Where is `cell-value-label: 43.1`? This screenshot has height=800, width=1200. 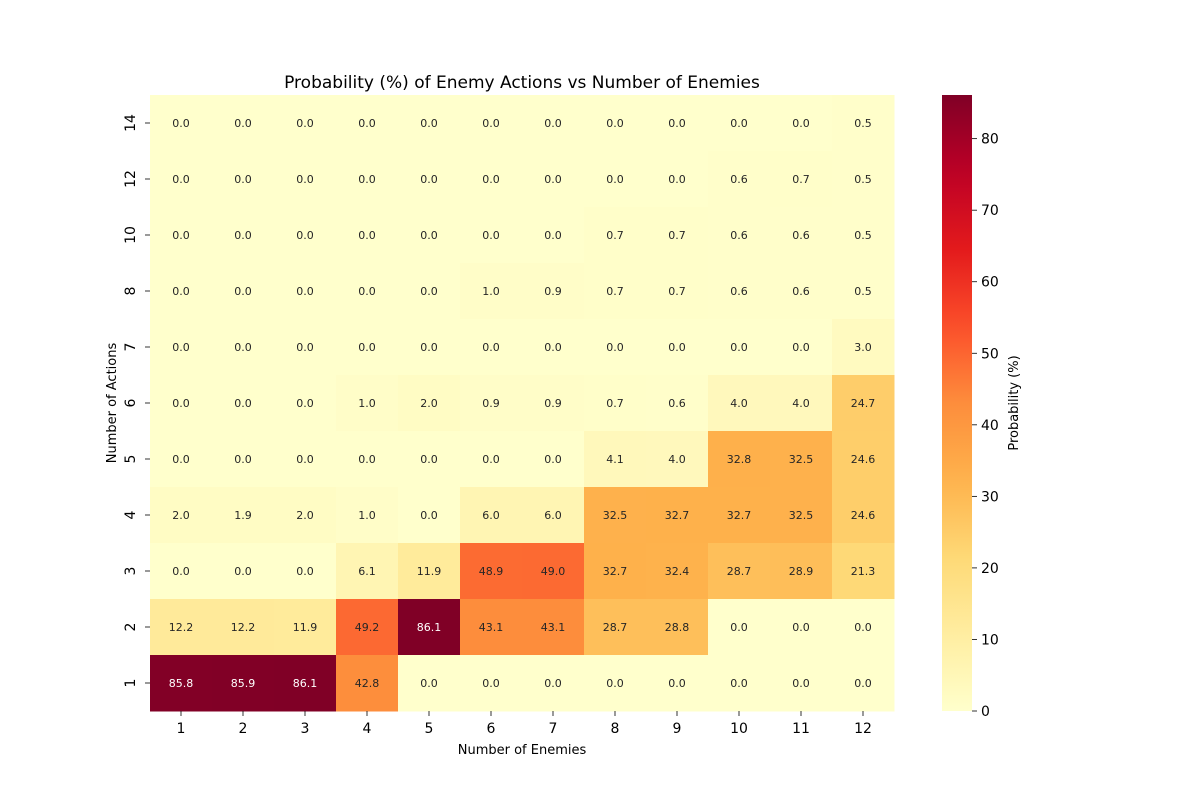
cell-value-label: 43.1 is located at coordinates (491, 627).